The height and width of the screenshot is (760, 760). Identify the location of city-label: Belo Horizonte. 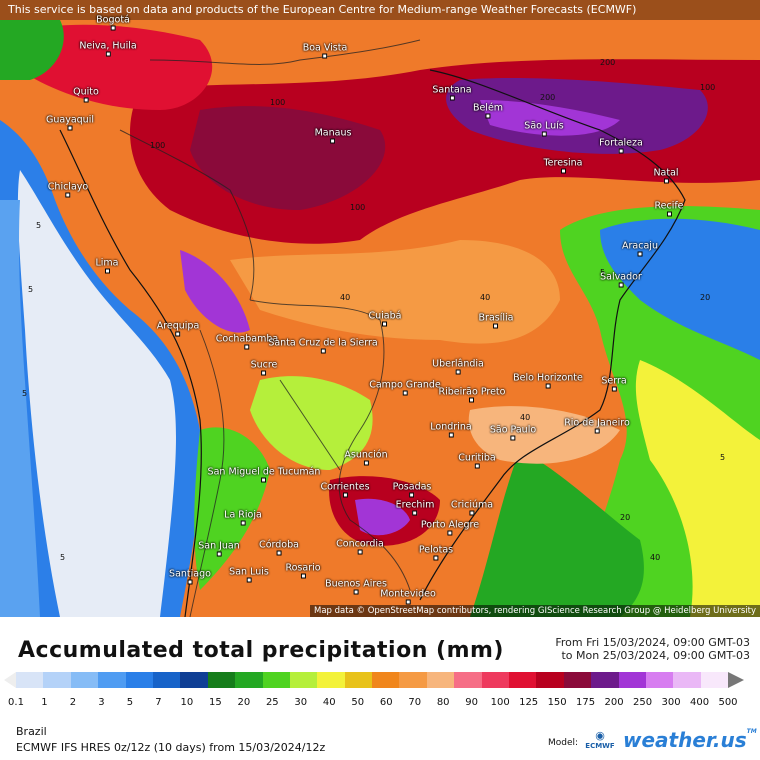
(548, 378).